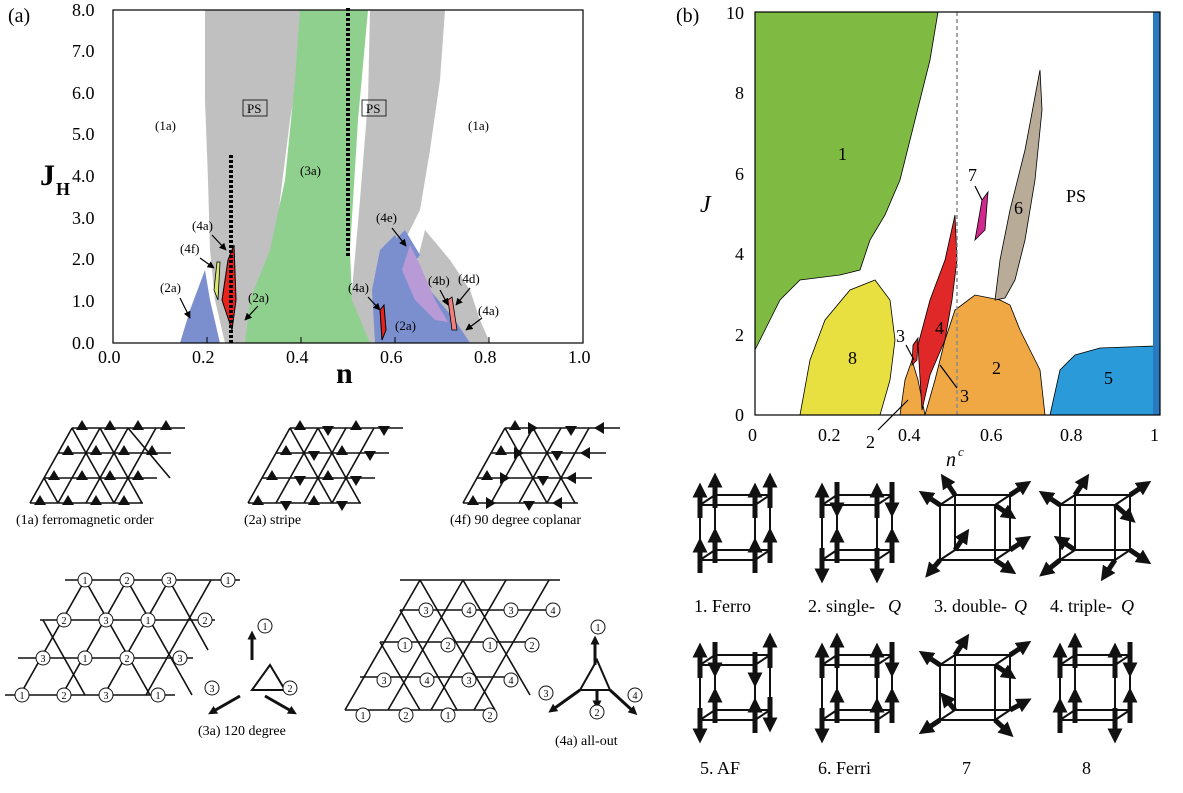  I want to click on red-4a-mid, so click(383, 322).